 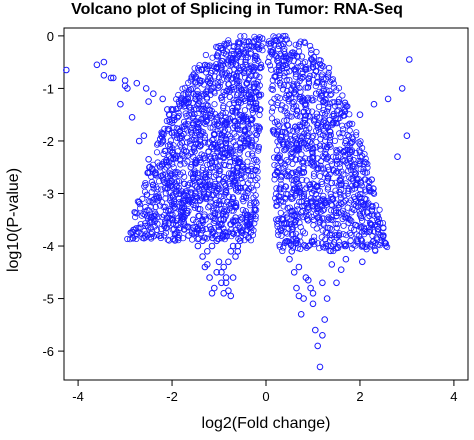 I want to click on x-axis-label: log2(Fold change), so click(x=266, y=423).